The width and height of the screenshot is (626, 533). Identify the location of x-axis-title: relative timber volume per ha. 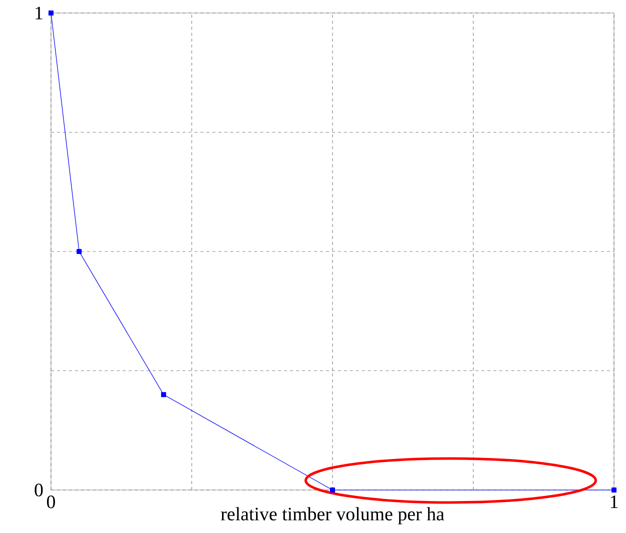
(332, 515).